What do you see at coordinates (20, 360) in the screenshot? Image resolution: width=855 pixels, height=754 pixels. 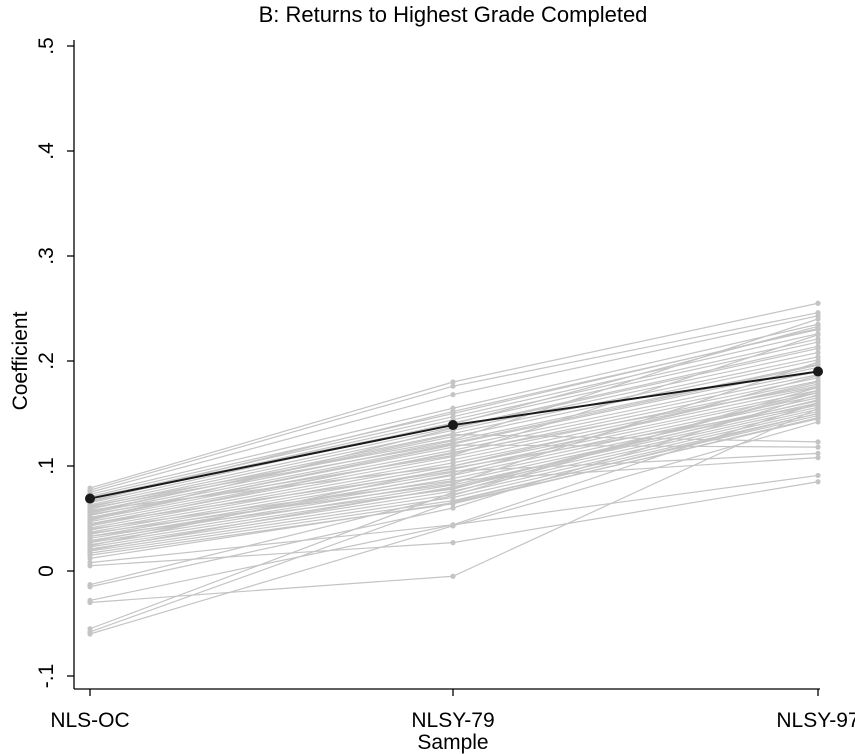 I see `y-axis-title: Coefficient` at bounding box center [20, 360].